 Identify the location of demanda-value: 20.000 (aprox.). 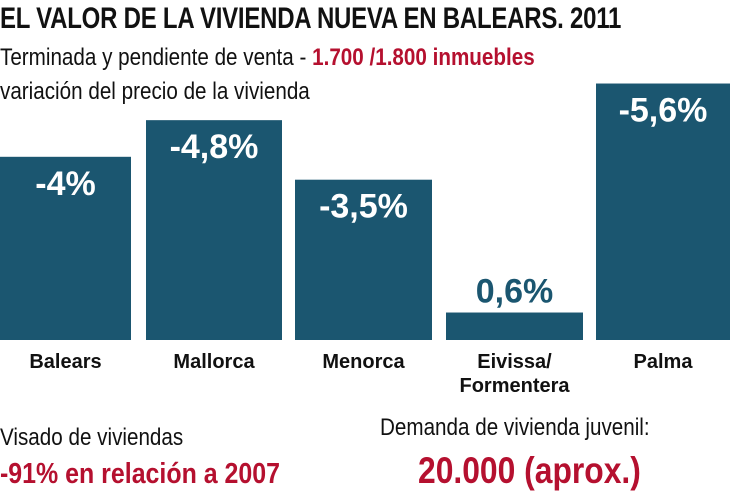
(529, 470).